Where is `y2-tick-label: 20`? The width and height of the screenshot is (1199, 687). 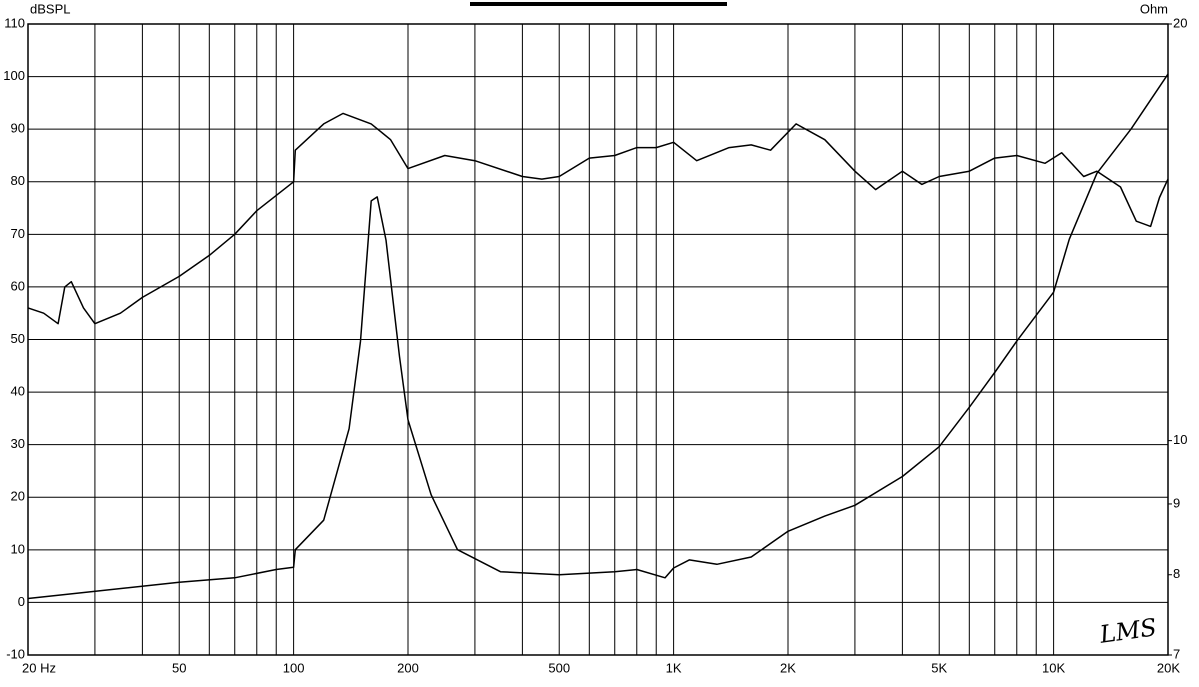 y2-tick-label: 20 is located at coordinates (1180, 22).